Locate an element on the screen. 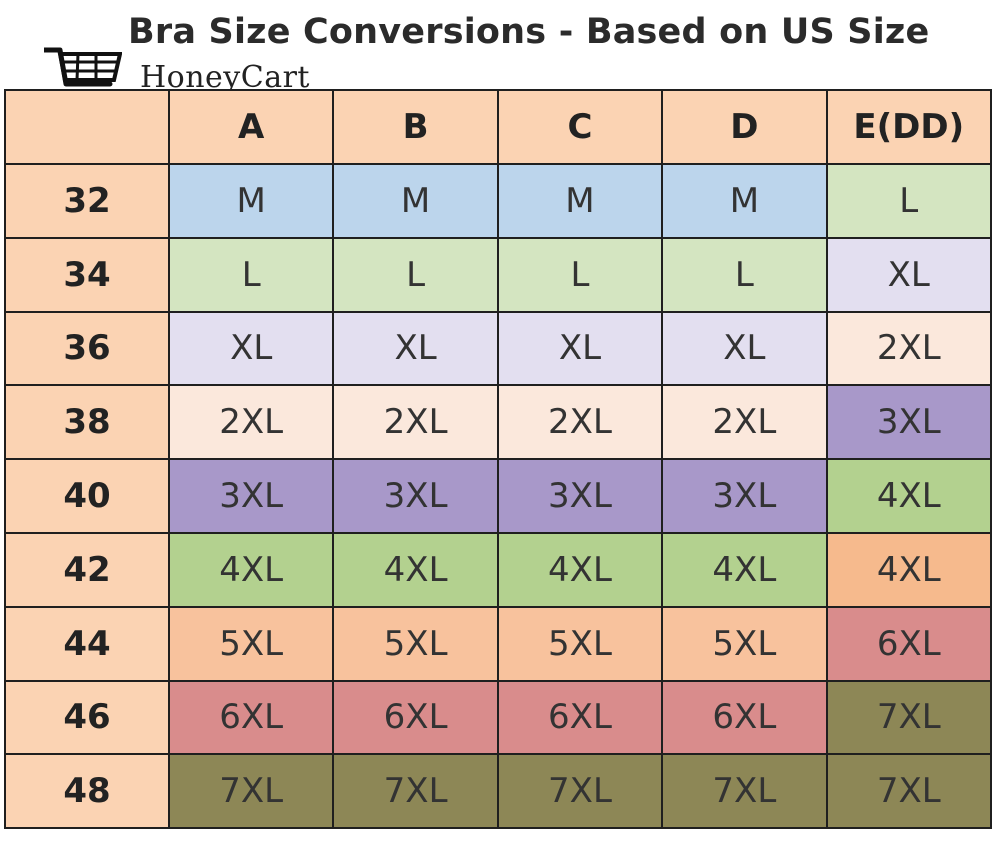  band-size-cell: 44 is located at coordinates (87, 643).